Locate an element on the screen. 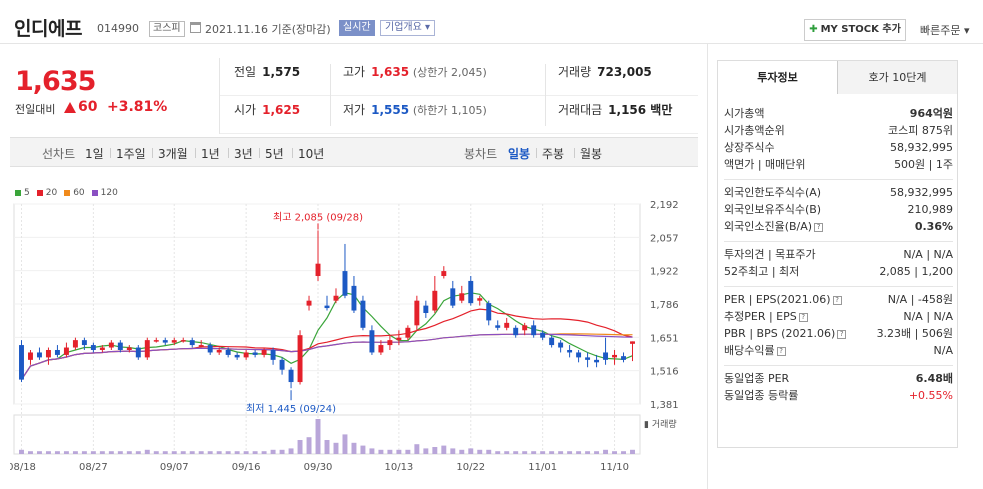  y-tick-label: 1,651 is located at coordinates (664, 338).